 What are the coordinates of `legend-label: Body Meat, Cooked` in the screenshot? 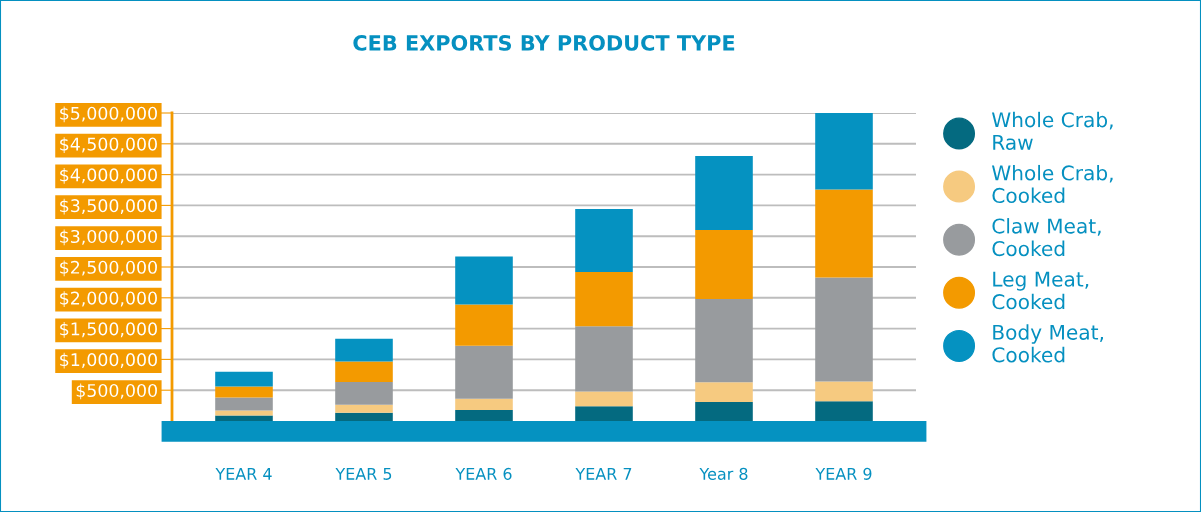 It's located at (1047, 343).